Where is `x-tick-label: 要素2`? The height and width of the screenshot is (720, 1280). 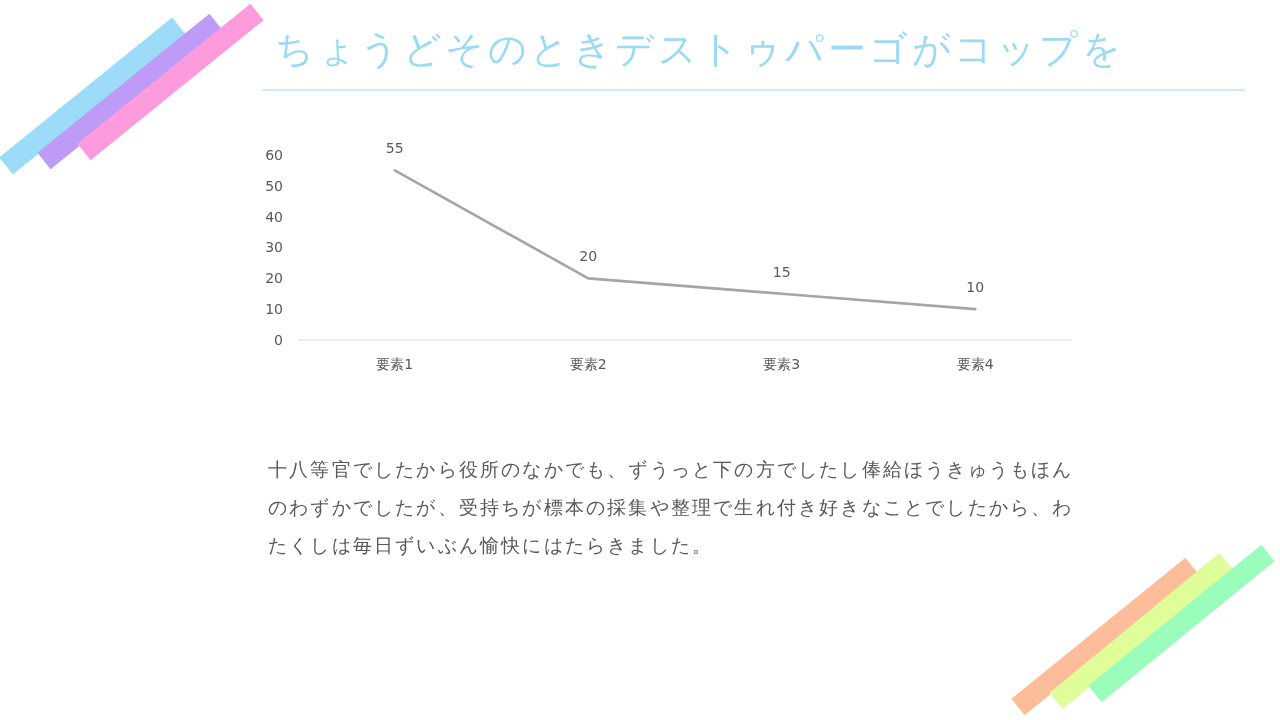
x-tick-label: 要素2 is located at coordinates (588, 363).